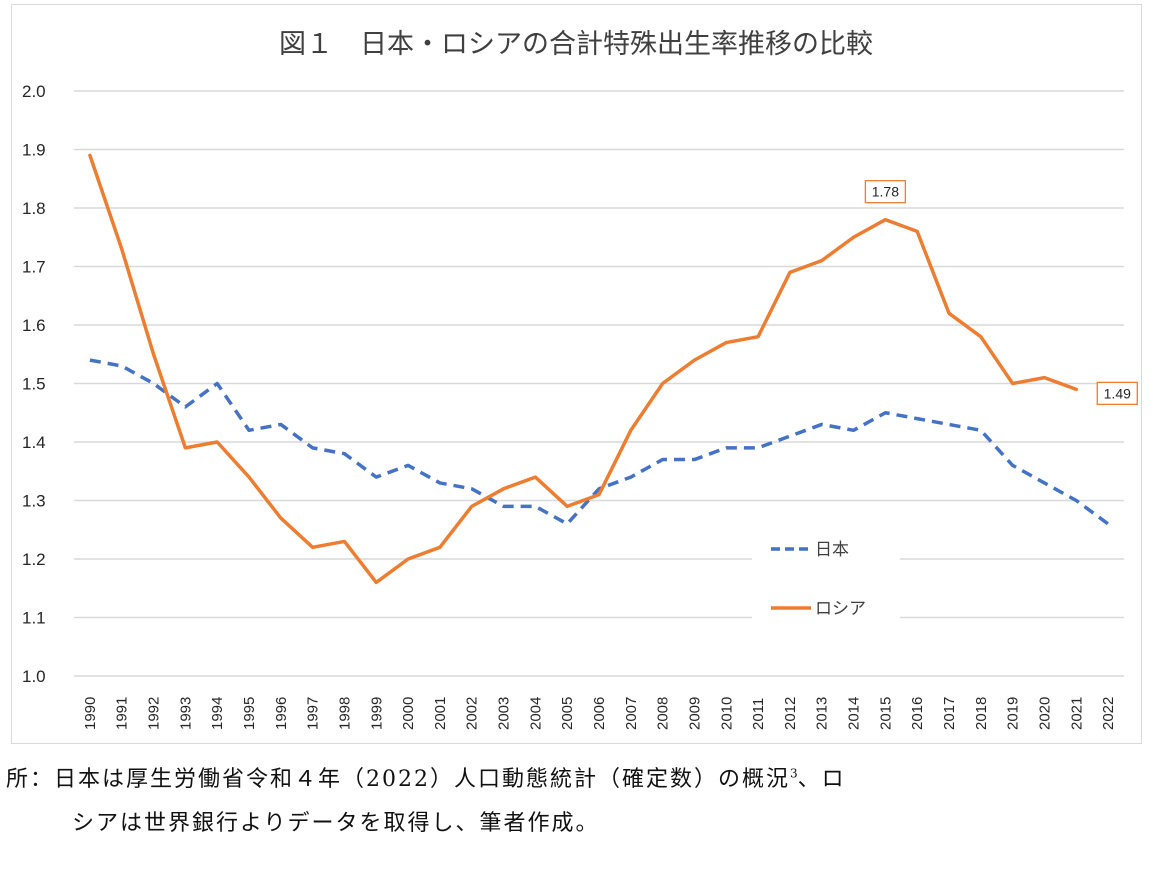 This screenshot has height=876, width=1153. I want to click on x-tick-label: 1997, so click(313, 713).